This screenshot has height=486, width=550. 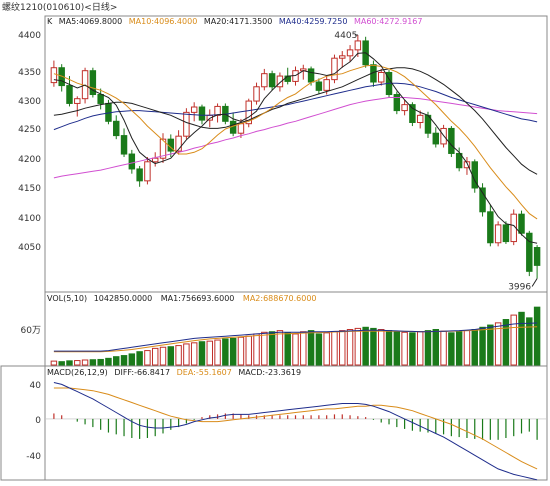 I want to click on chart-title: 螺纹1210(010610)<日线>, so click(x=59, y=7).